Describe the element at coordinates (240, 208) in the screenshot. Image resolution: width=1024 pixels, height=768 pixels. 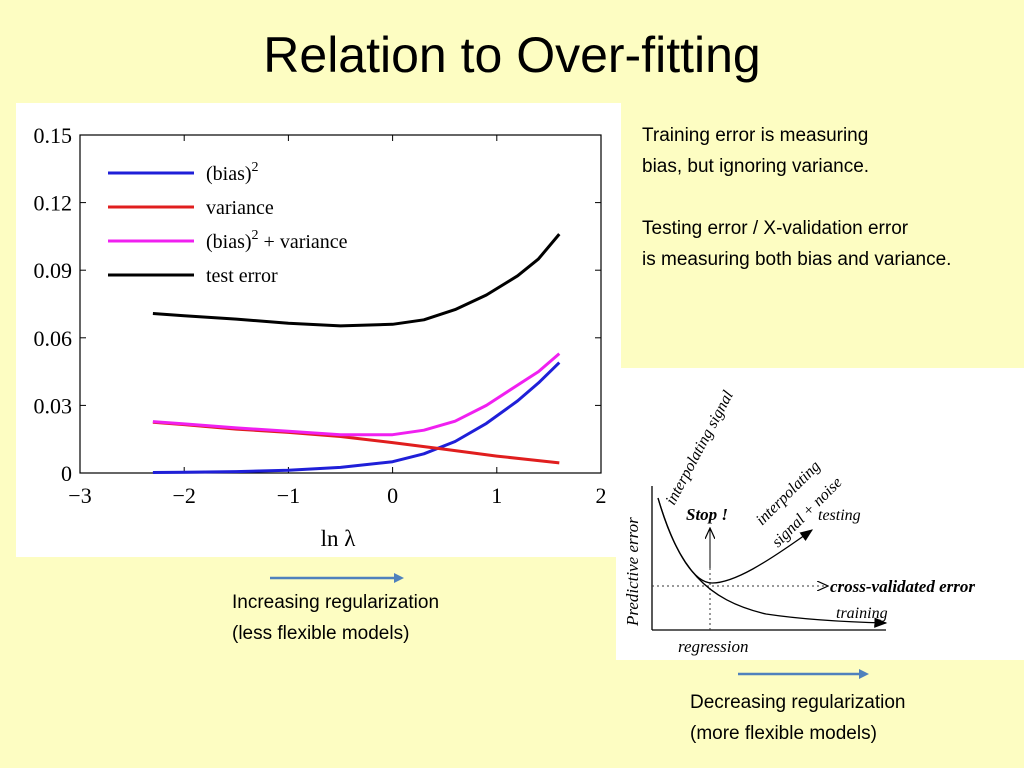
I see `legend-label-1: variance` at that location.